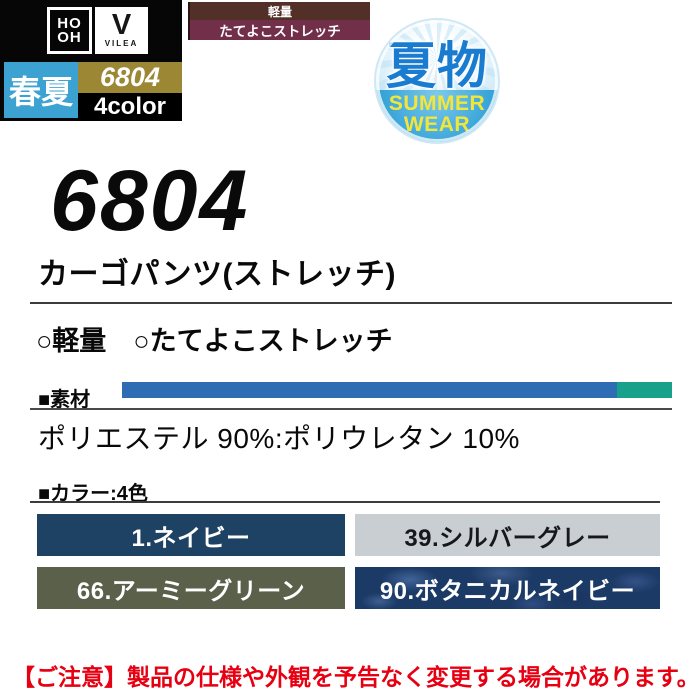 This screenshot has height=700, width=700. What do you see at coordinates (356, 677) in the screenshot?
I see `caution-notice: 【ご注意】製品の仕様や外観を予告なく変更する場合があります。` at bounding box center [356, 677].